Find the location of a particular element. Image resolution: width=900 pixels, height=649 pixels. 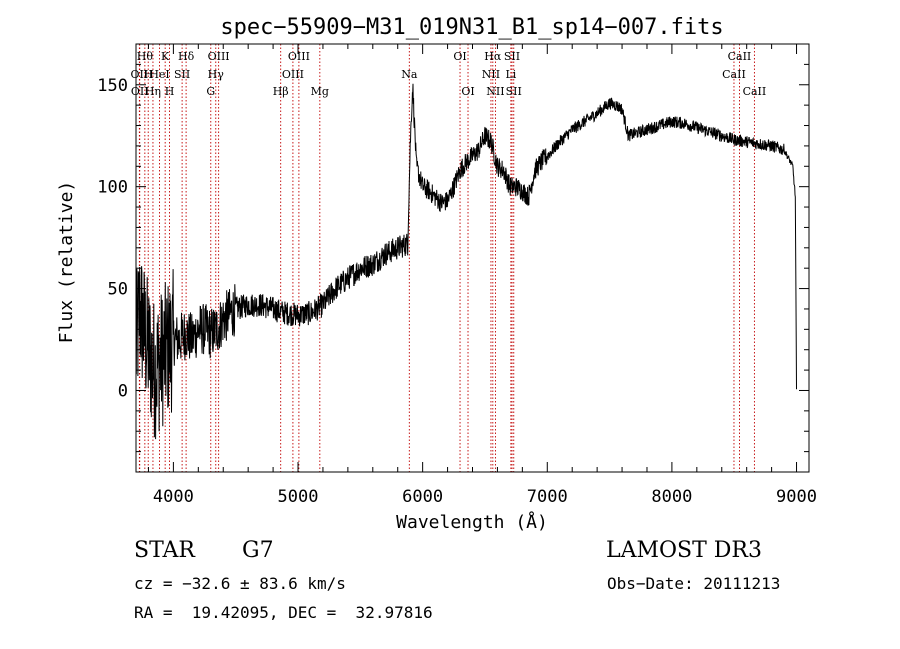

sky-coordinates: RA = 19.42095, DEC = 32.97816 is located at coordinates (283, 612).